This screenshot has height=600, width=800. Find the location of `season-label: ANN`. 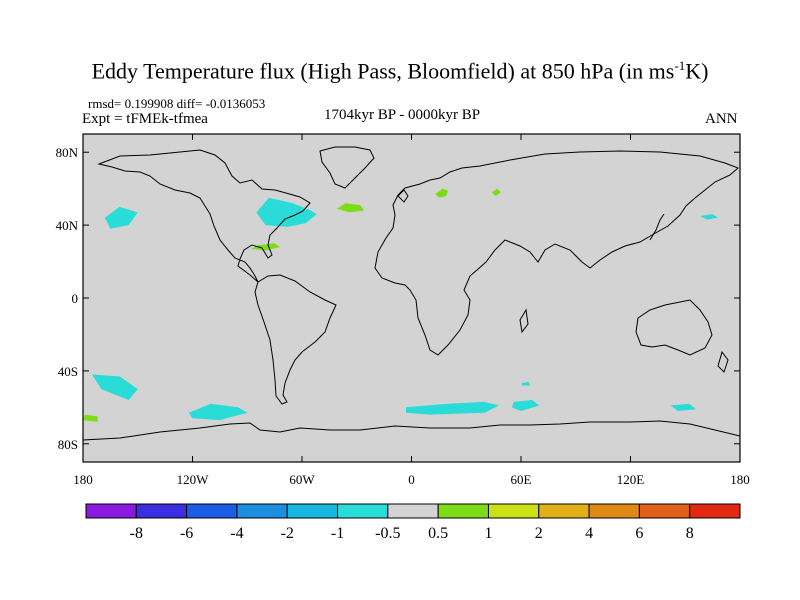

season-label: ANN is located at coordinates (721, 119).